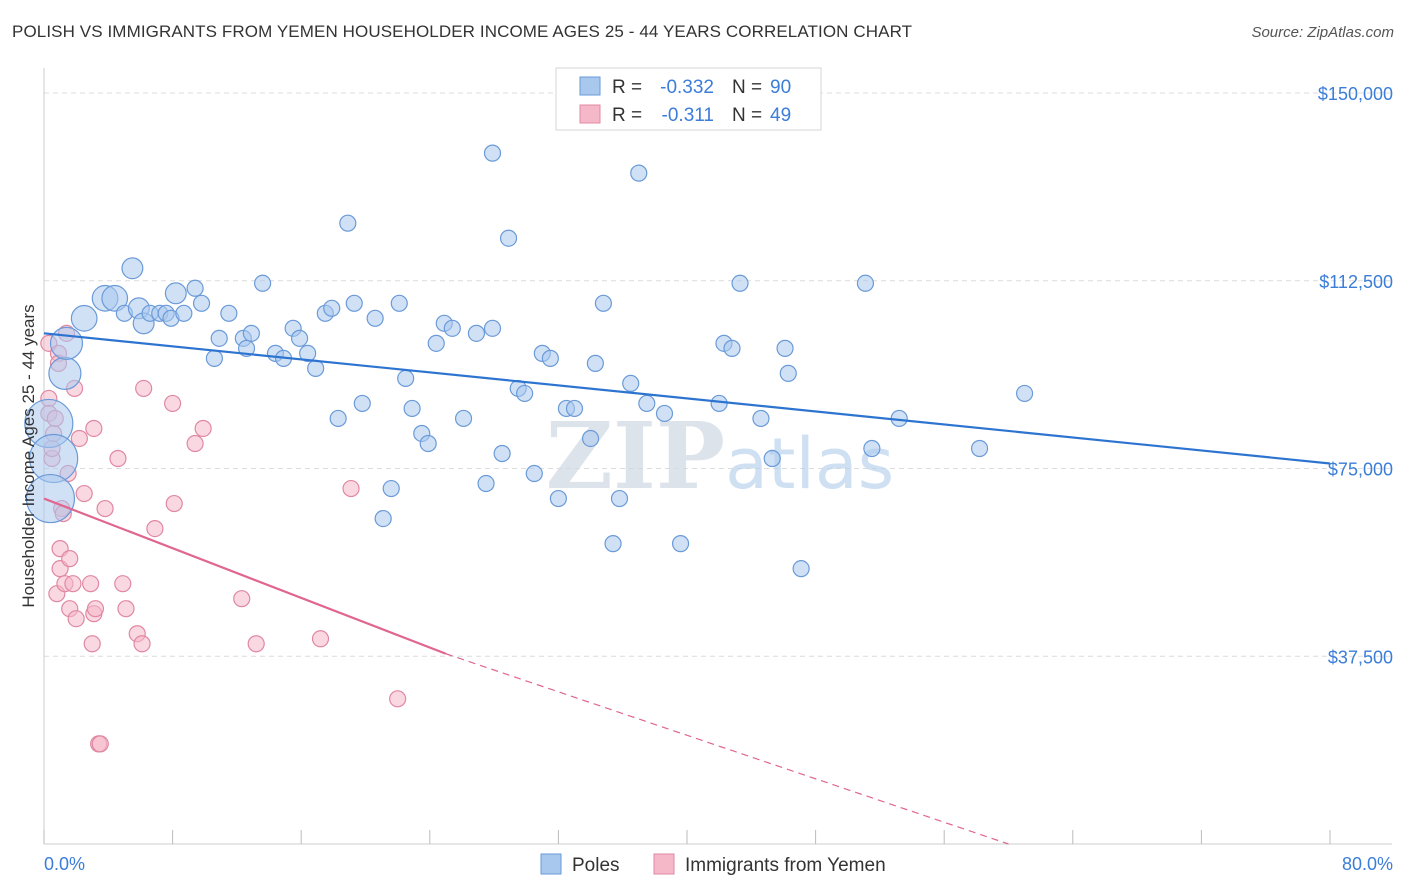 Image resolution: width=1406 pixels, height=892 pixels. I want to click on y-tick-label: $112,500, so click(1356, 282).